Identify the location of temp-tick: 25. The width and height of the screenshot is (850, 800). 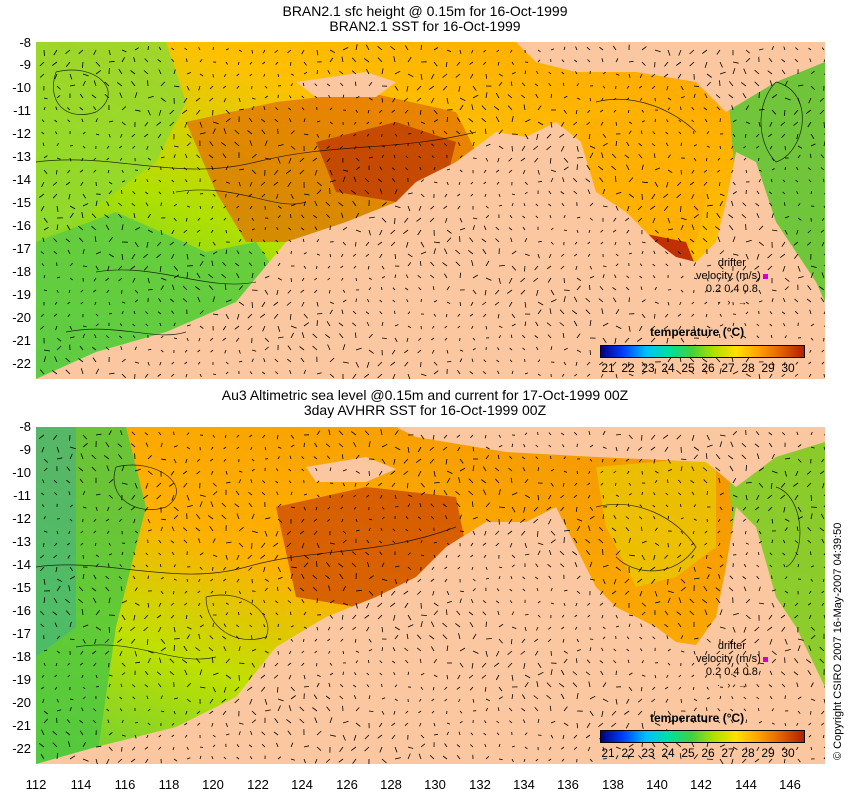
(688, 368).